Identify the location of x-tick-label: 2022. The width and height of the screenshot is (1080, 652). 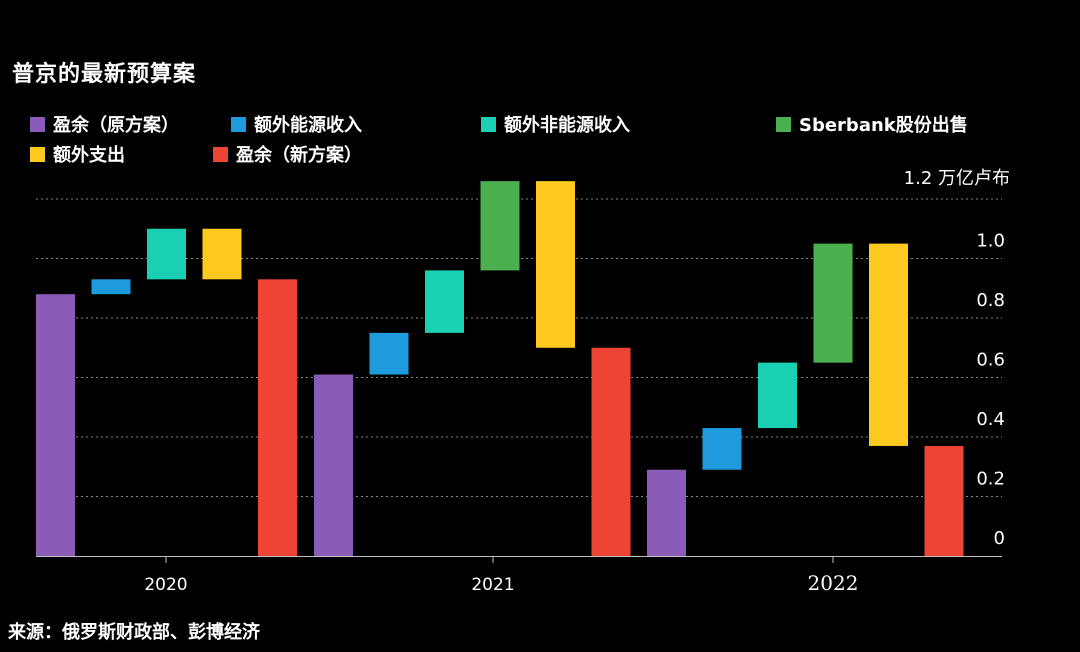
(833, 583).